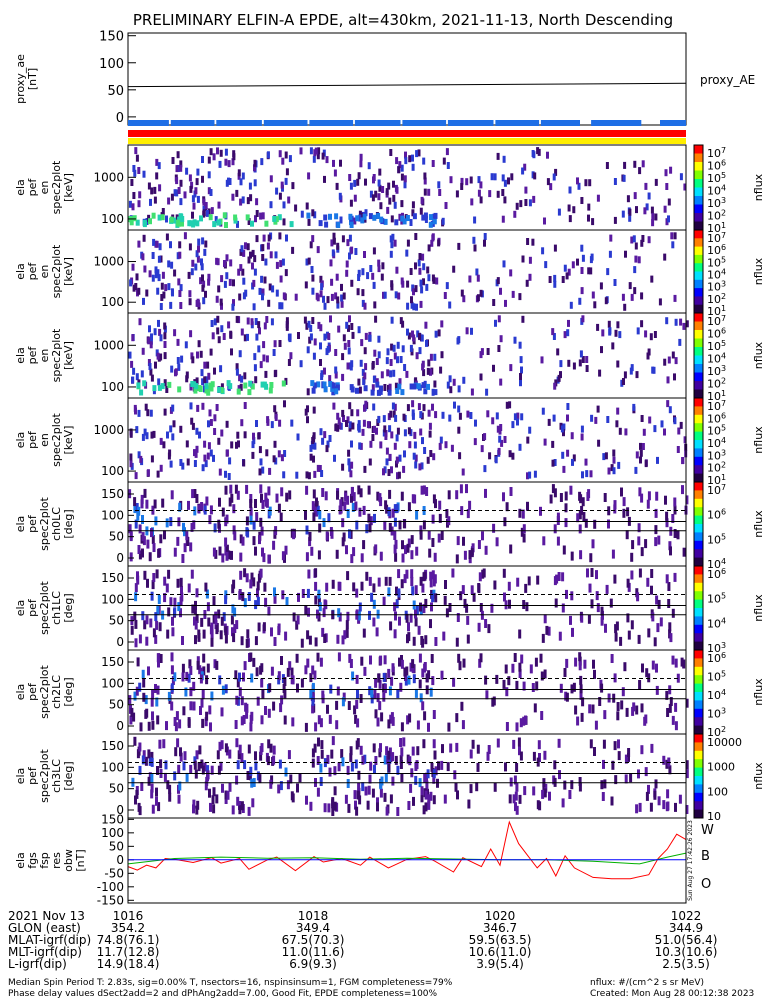 The image size is (775, 1000). What do you see at coordinates (20, 524) in the screenshot?
I see `y-axis-label-line: ela` at bounding box center [20, 524].